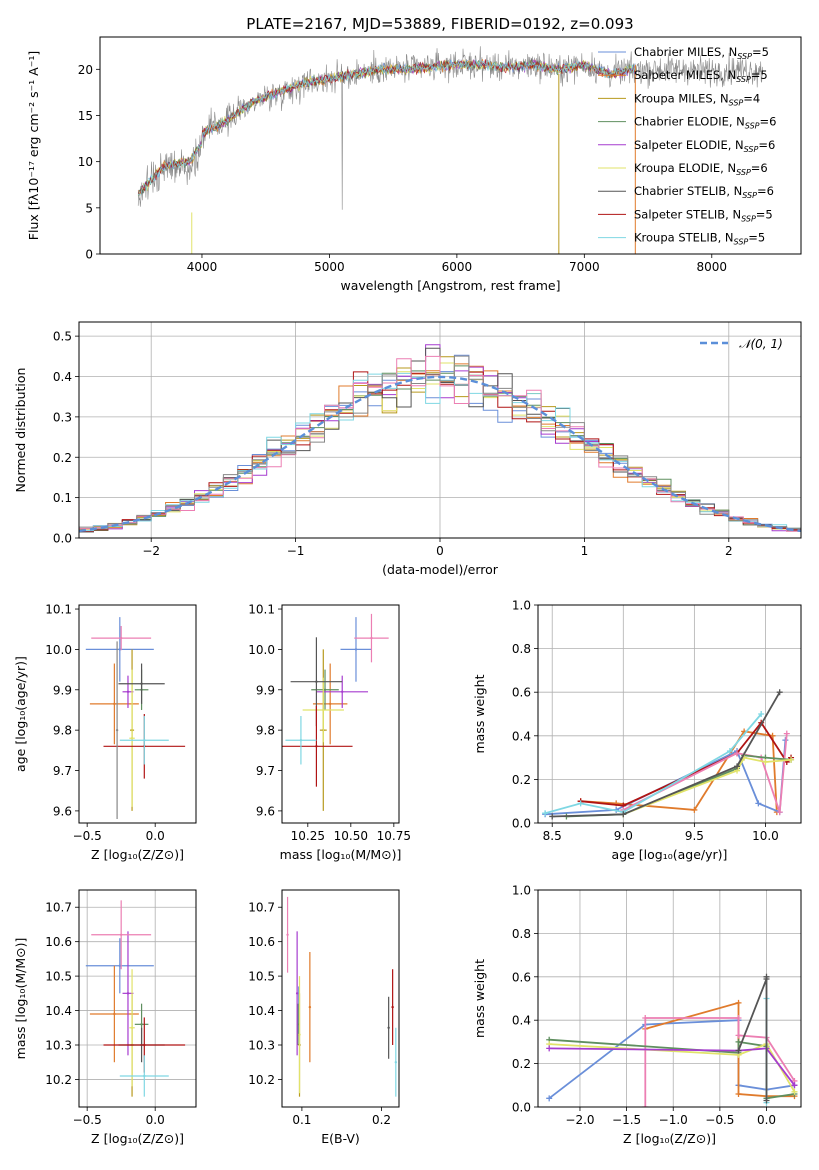  Describe the element at coordinates (685, 75) in the screenshot. I see `legend-label-text: Salpeter MILES, N` at that location.